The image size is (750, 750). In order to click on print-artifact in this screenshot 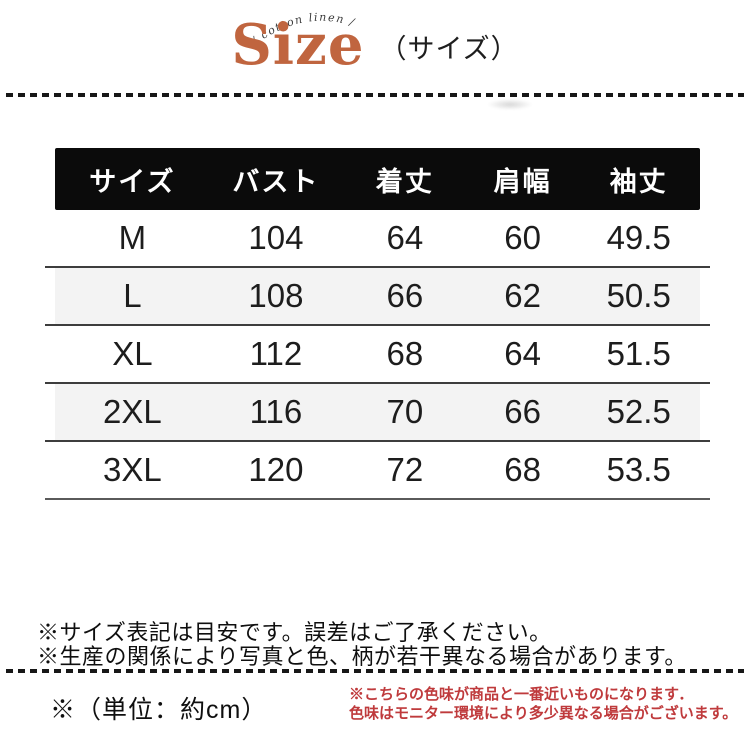, I will do `click(510, 104)`.